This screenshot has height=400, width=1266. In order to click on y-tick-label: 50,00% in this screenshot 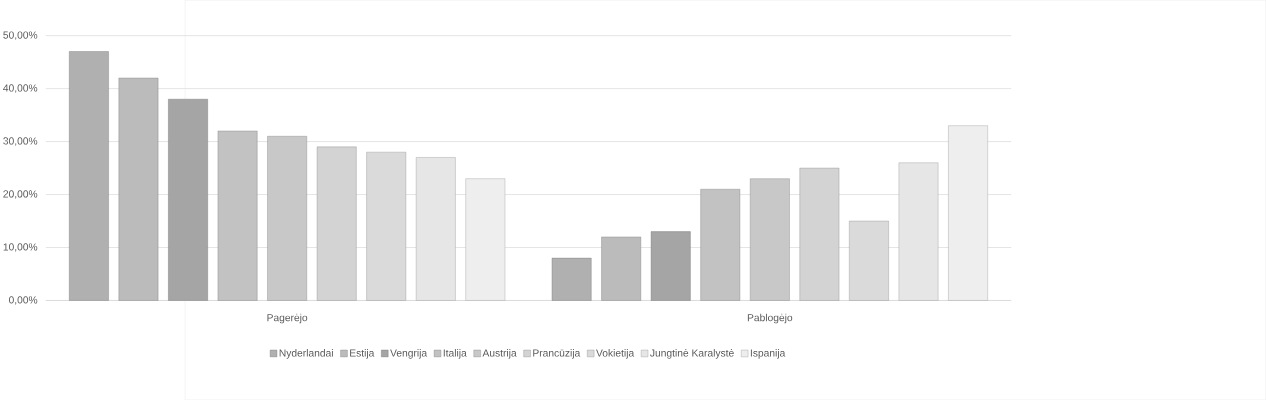, I will do `click(20, 35)`.